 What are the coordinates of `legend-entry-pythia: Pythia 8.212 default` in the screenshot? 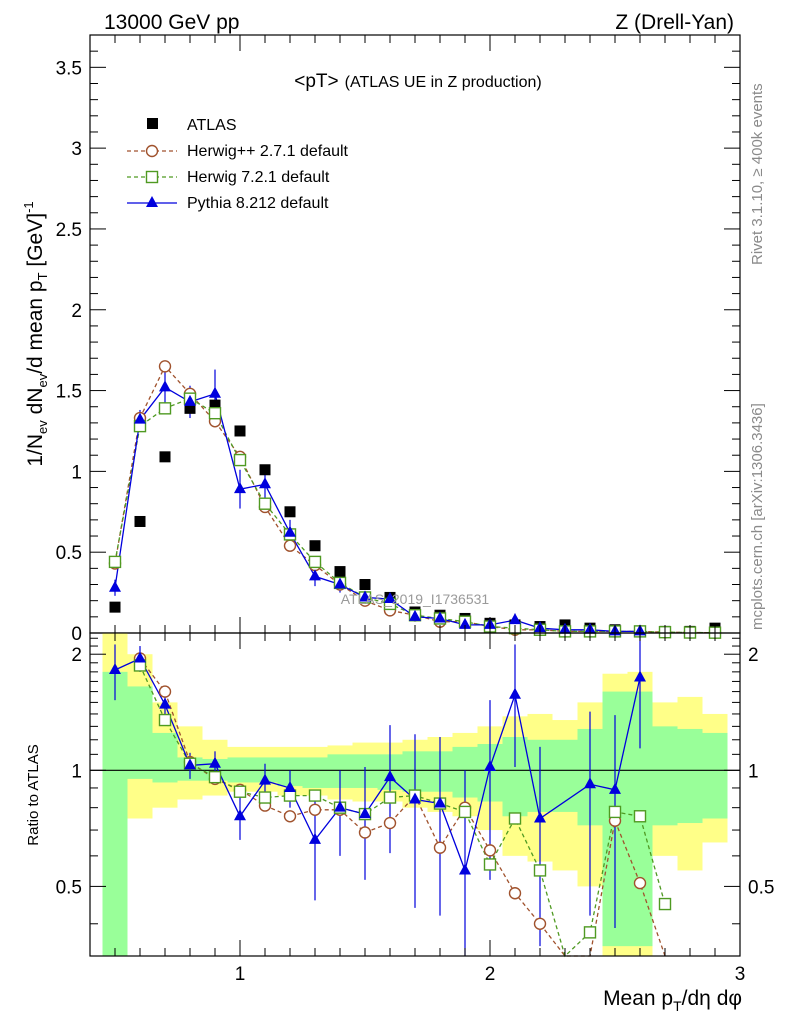 It's located at (228, 203).